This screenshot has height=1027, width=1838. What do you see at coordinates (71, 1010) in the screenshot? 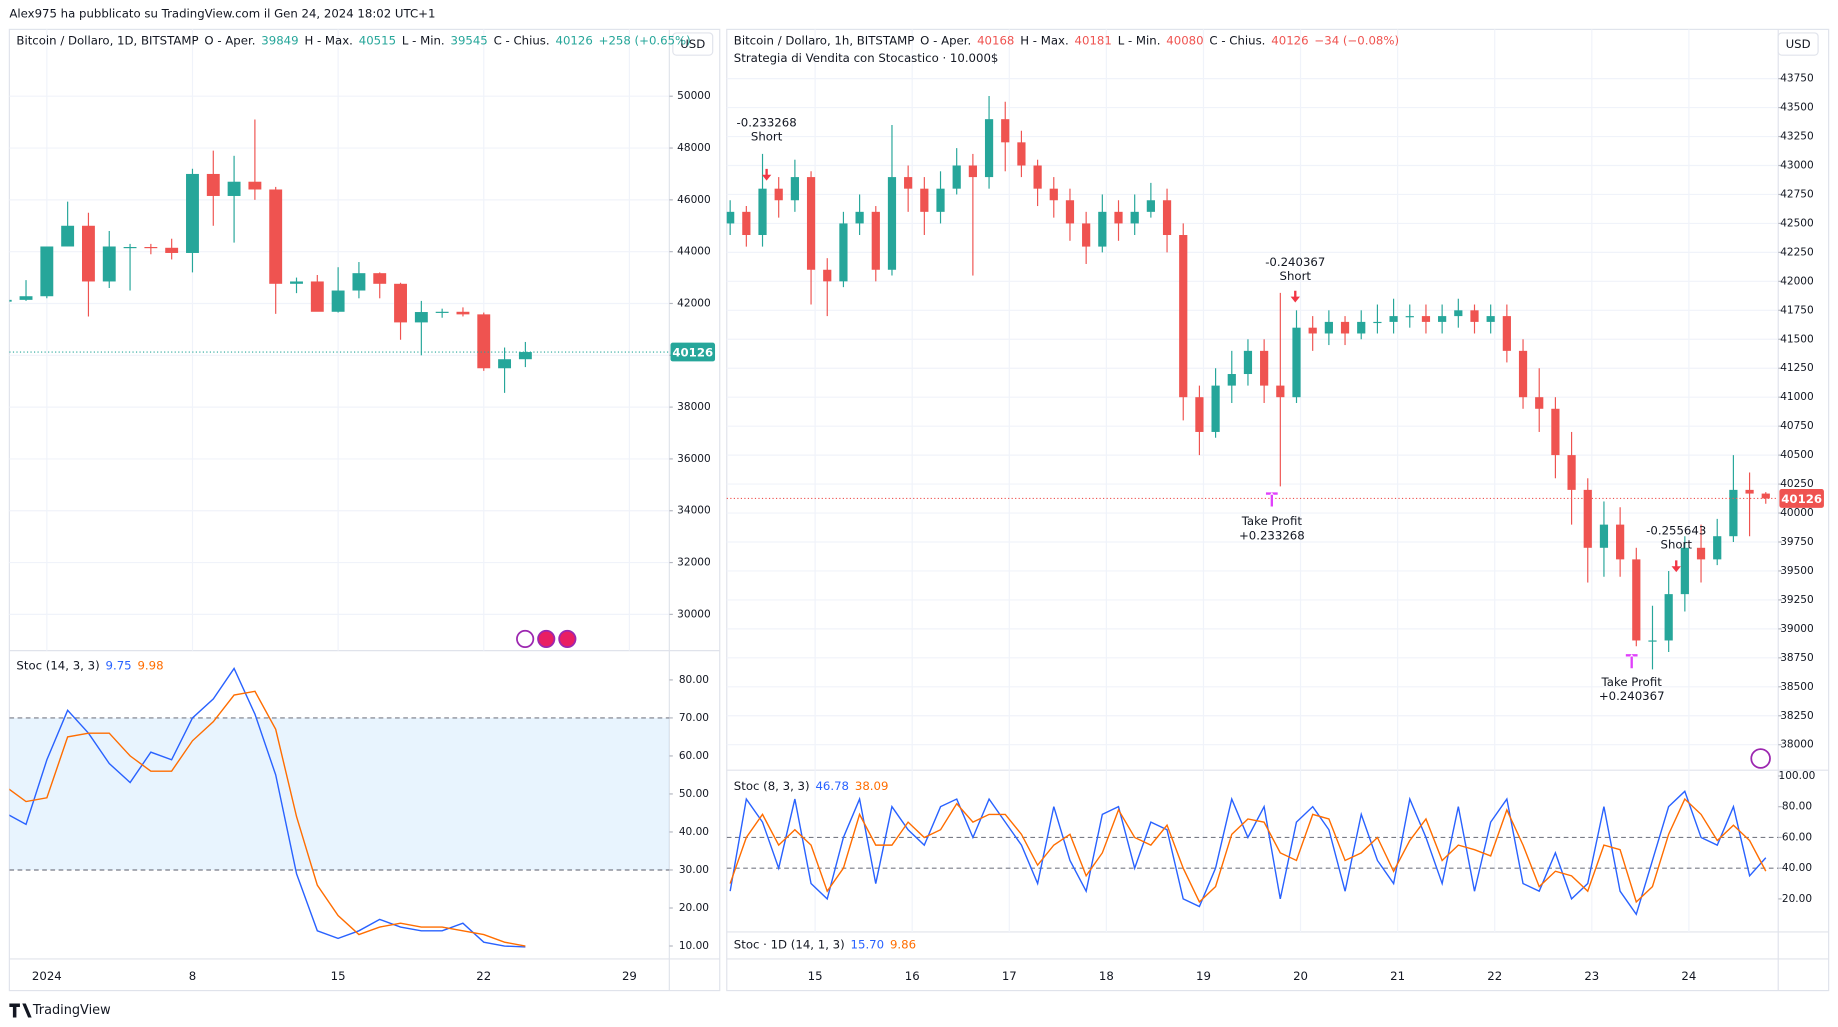
I see `footer: TradingView` at bounding box center [71, 1010].